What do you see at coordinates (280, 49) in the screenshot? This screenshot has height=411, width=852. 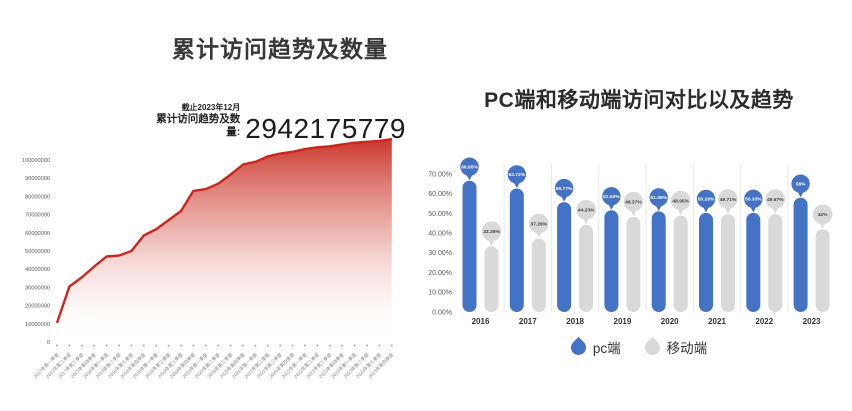 I see `left-chart-title: 累计访问趋势及数量` at bounding box center [280, 49].